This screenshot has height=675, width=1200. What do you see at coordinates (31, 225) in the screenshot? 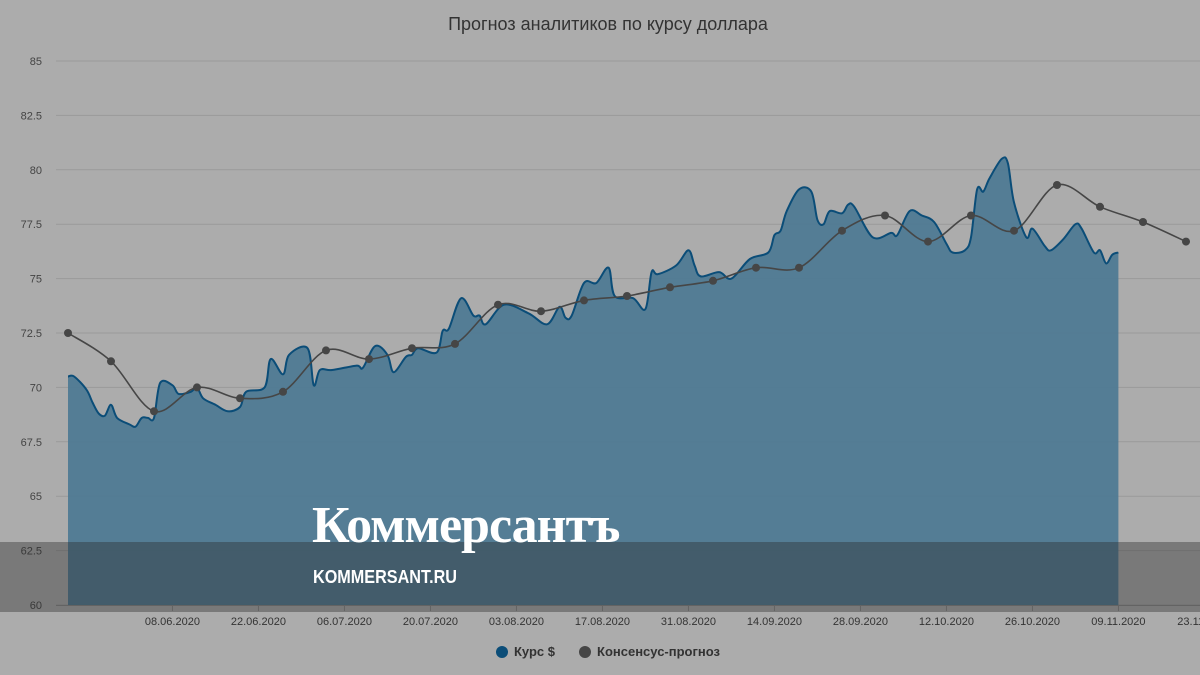
I see `y-tick-label: 77.5` at bounding box center [31, 225].